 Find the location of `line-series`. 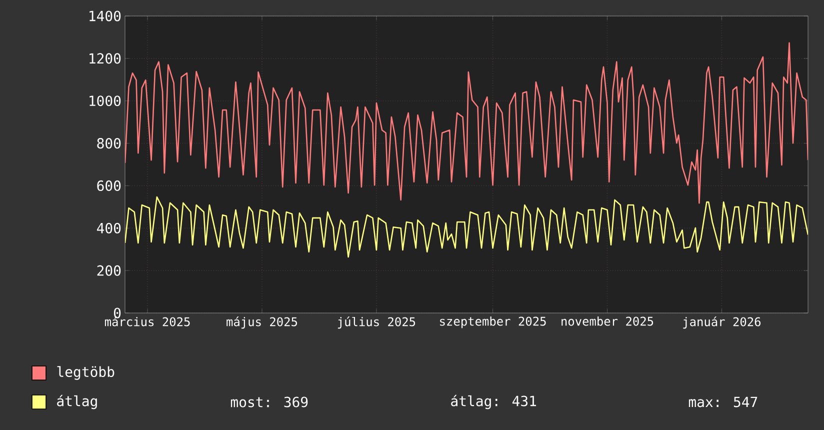

line-series is located at coordinates (466, 227).